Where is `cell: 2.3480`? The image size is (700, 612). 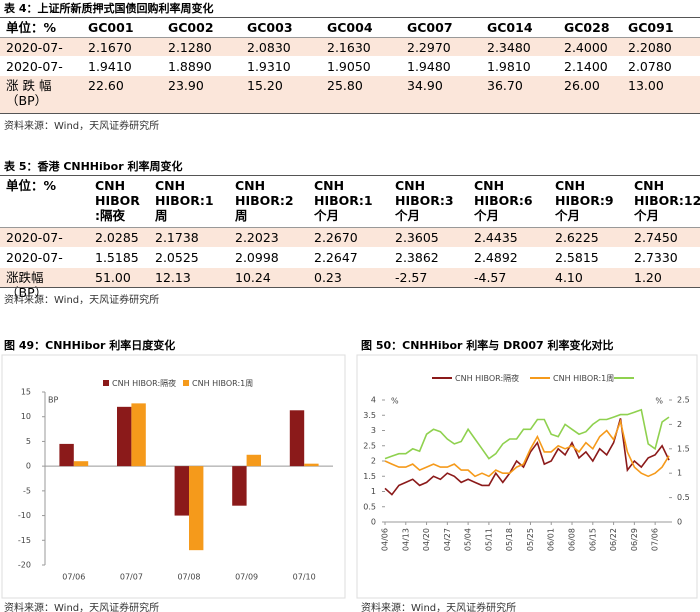 cell: 2.3480 is located at coordinates (509, 47).